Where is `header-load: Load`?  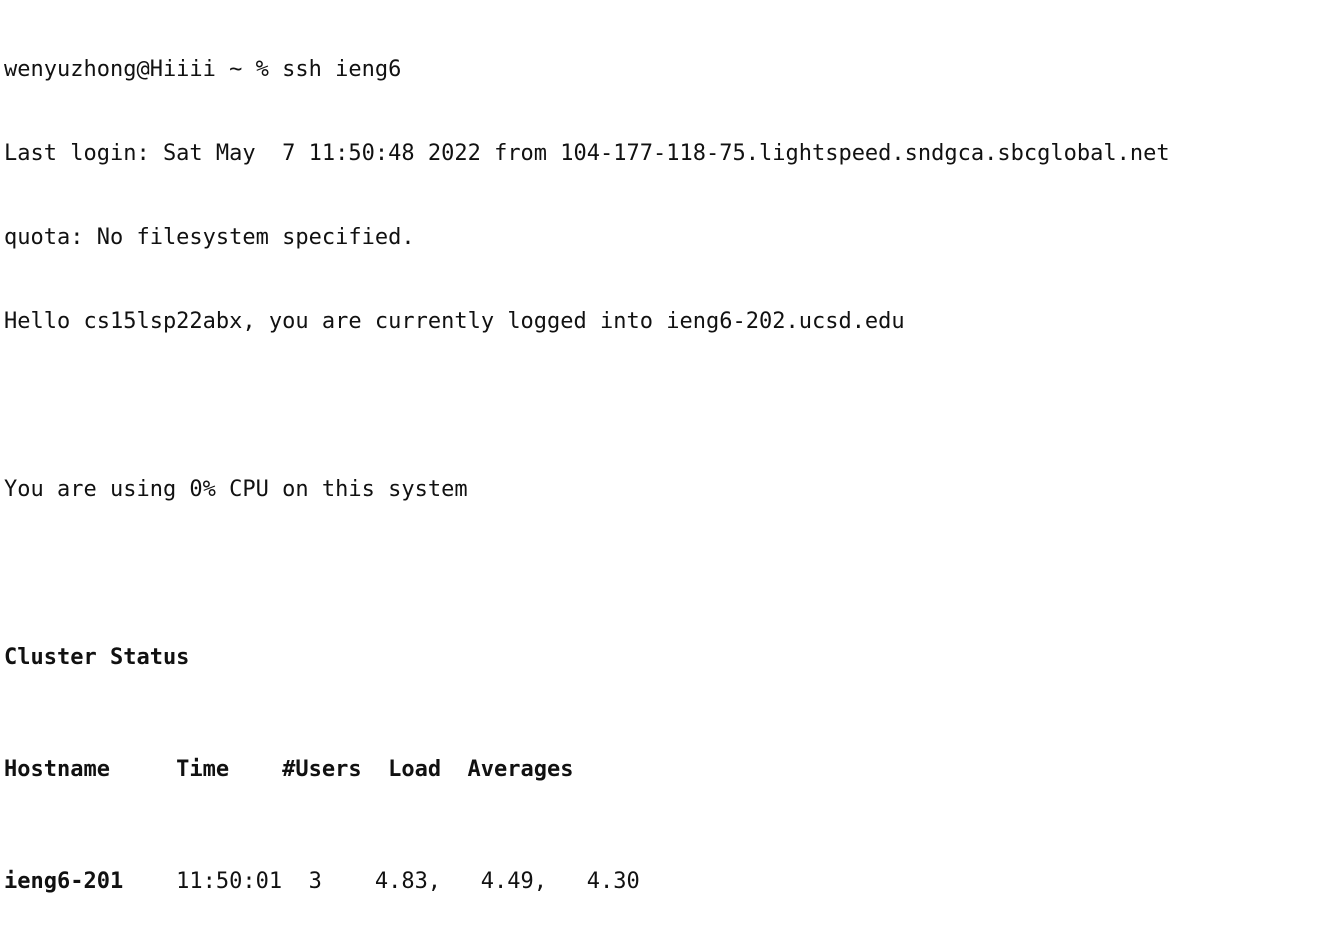 header-load: Load is located at coordinates (415, 769).